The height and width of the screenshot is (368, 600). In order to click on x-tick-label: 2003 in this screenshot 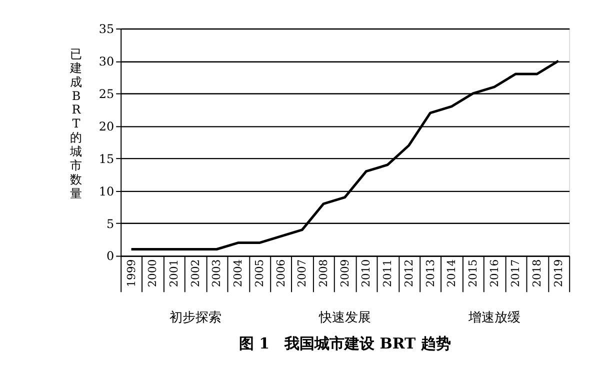, I will do `click(217, 273)`.